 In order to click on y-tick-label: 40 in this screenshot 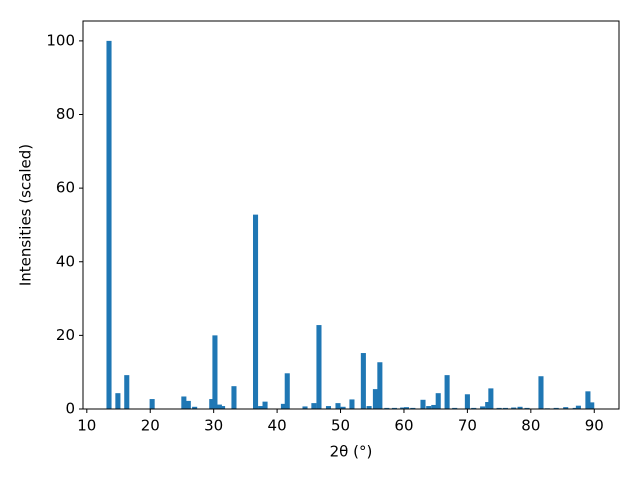, I will do `click(65, 261)`.